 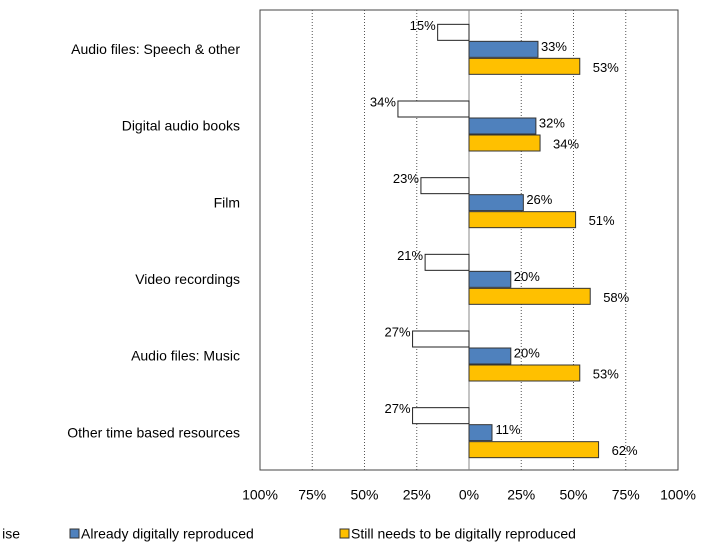 I want to click on x-tick-label: 0%, so click(x=469, y=495).